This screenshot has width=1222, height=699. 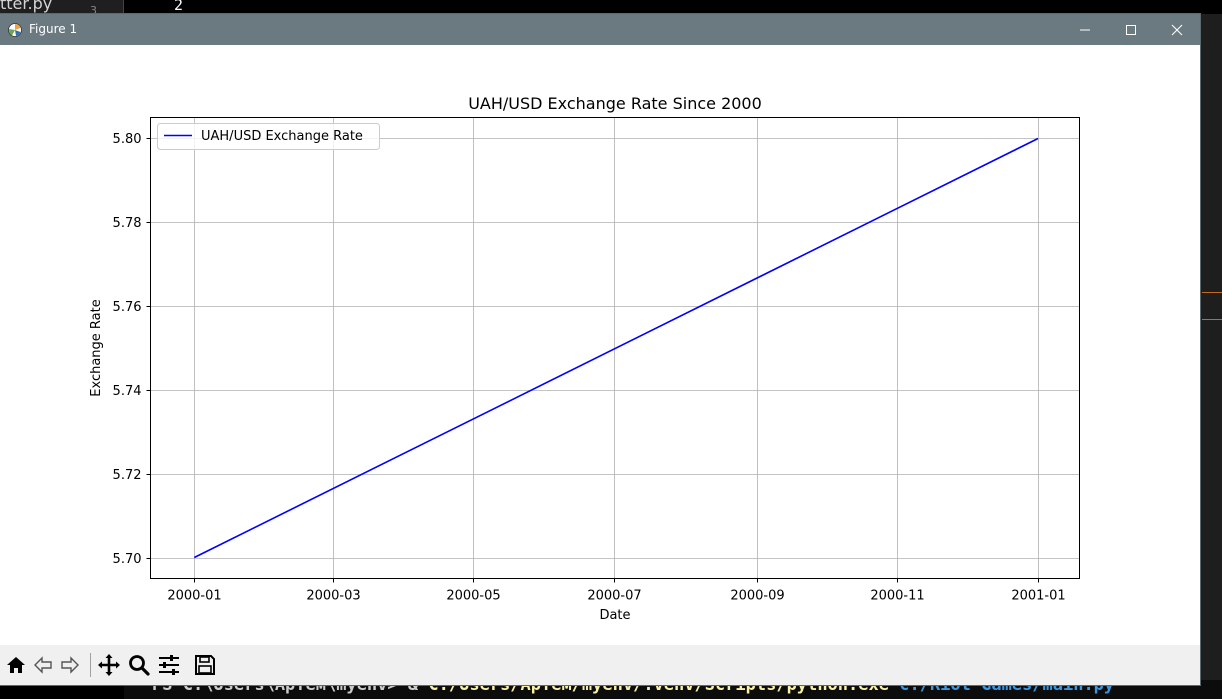 I want to click on x-tick-label: 2000-07, so click(x=614, y=596).